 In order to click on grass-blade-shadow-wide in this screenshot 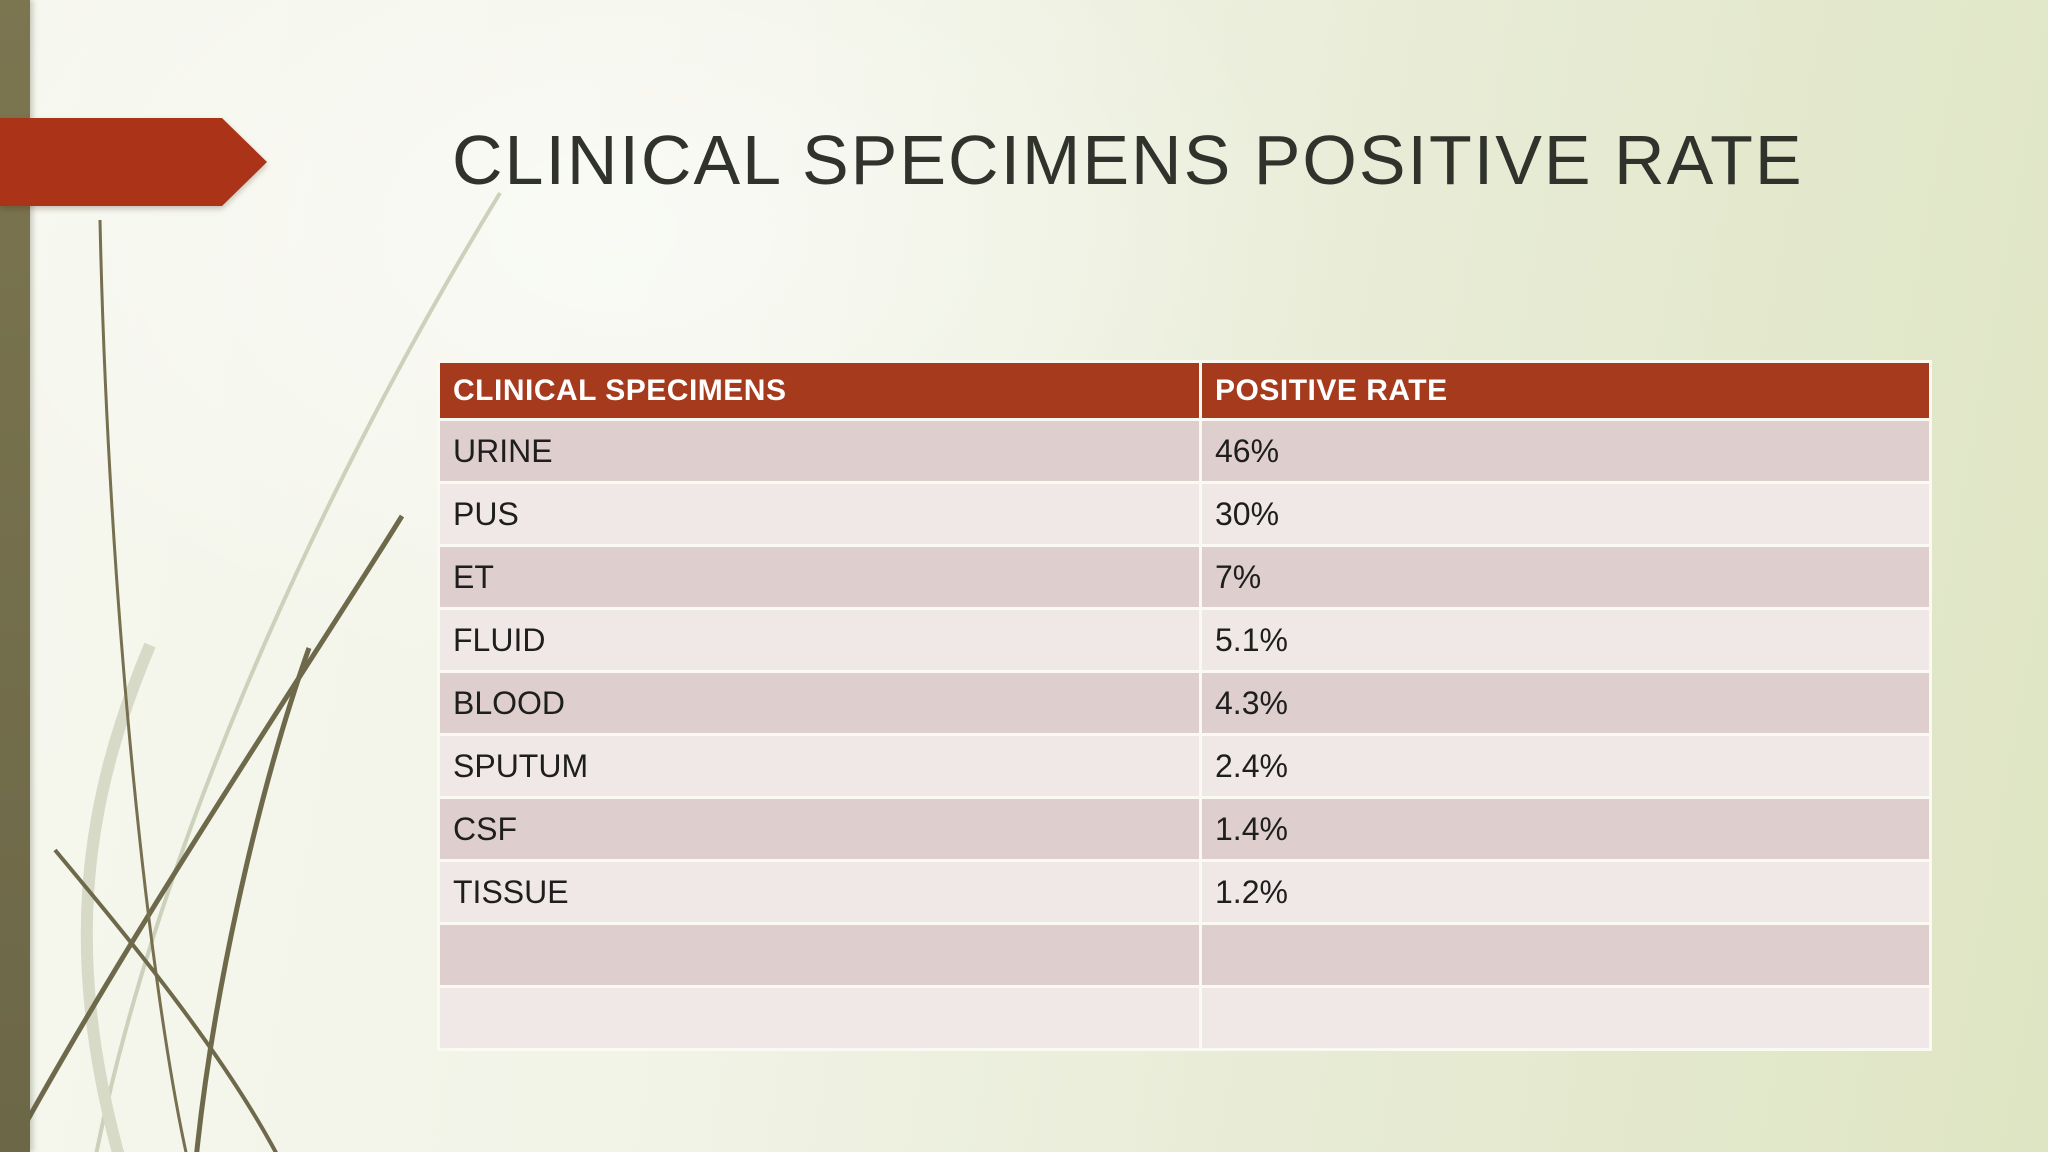, I will do `click(118, 897)`.